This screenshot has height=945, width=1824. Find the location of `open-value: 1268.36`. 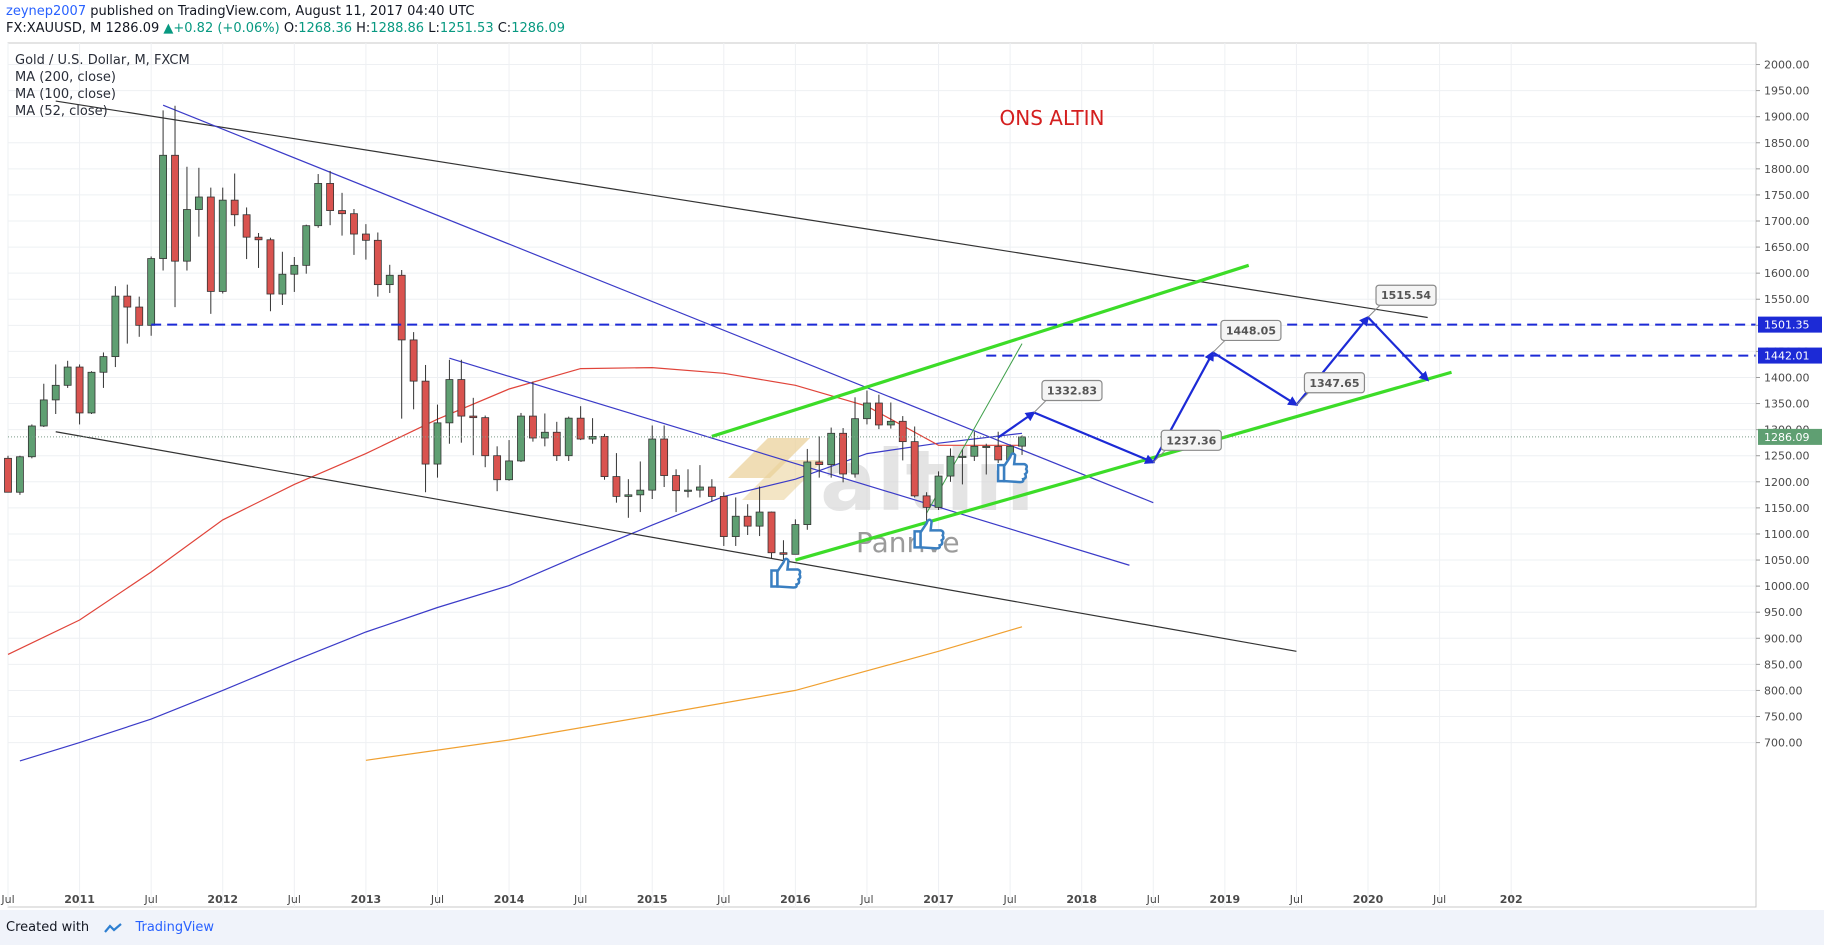

open-value: 1268.36 is located at coordinates (325, 28).